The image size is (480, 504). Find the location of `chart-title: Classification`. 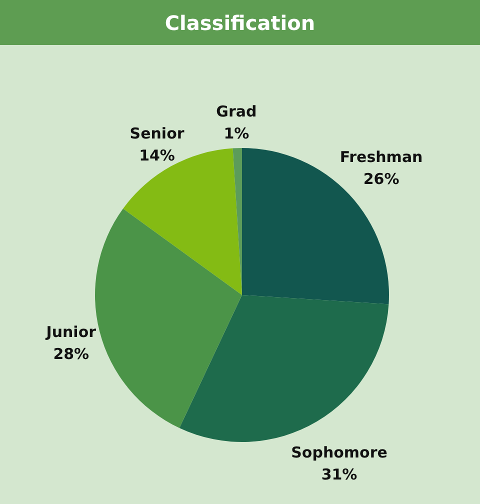

chart-title: Classification is located at coordinates (240, 23).